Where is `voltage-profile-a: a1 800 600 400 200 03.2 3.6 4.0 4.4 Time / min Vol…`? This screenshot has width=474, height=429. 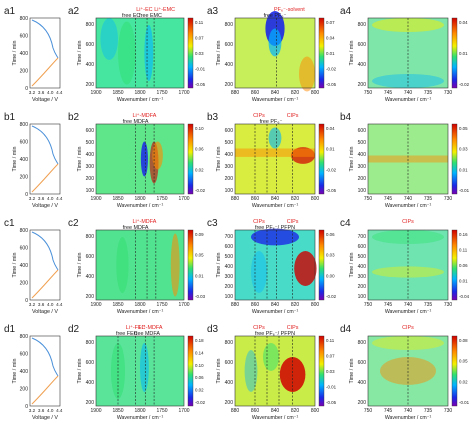
voltage-profile-a: a1 800 600 400 200 03.2 3.6 4.0 4.4 Time / min Vol… is located at coordinates (33, 54).